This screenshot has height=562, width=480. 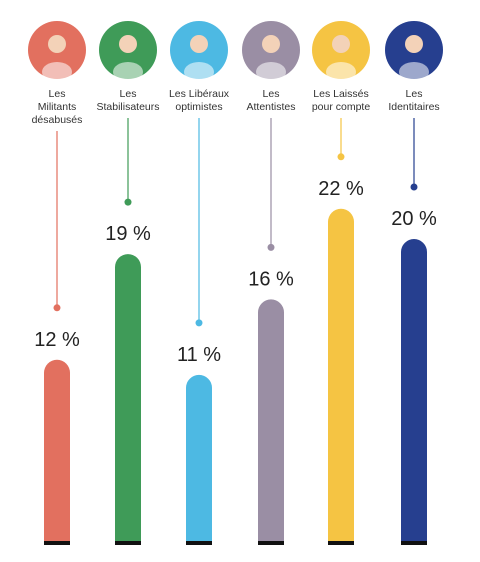 I want to click on value-label: 16 %, so click(x=271, y=279).